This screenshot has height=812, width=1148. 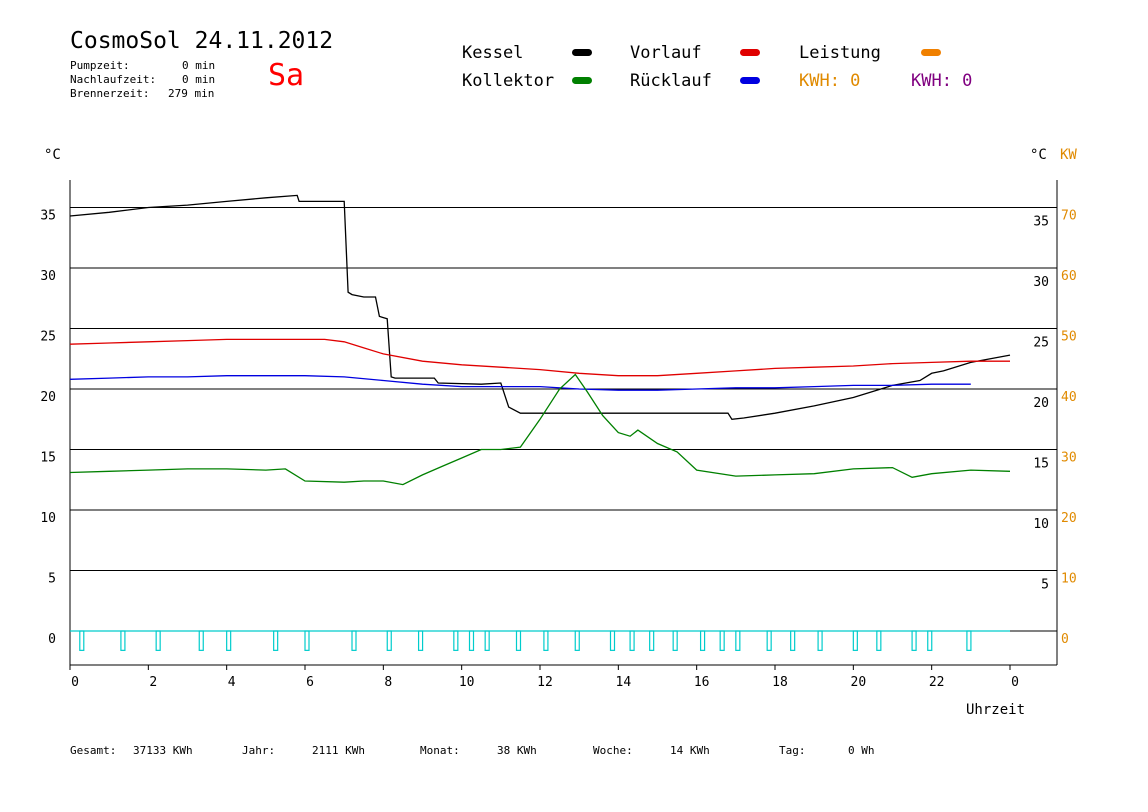 I want to click on y-tick-right-c-30: 30, so click(x=1041, y=282).